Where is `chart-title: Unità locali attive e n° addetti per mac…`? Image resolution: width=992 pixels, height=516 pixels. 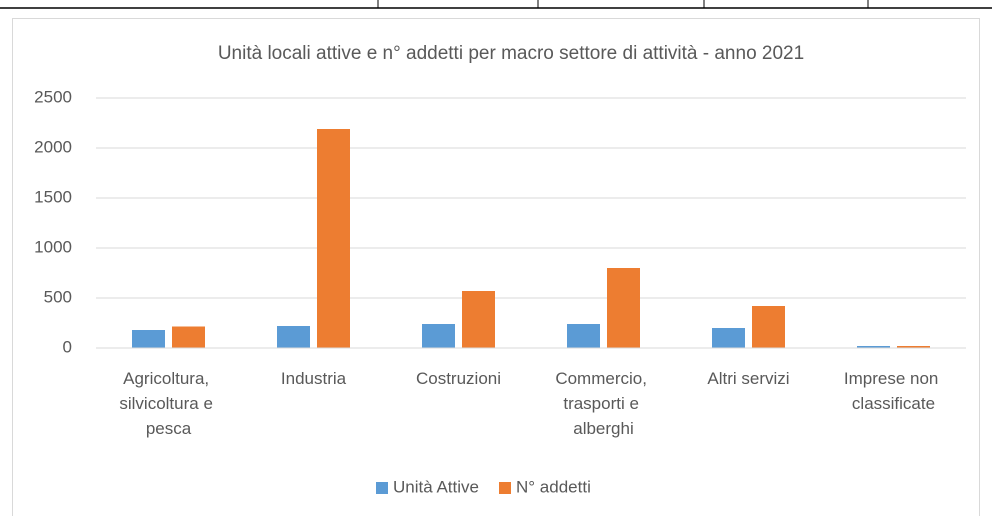
chart-title: Unità locali attive e n° addetti per mac… is located at coordinates (511, 53).